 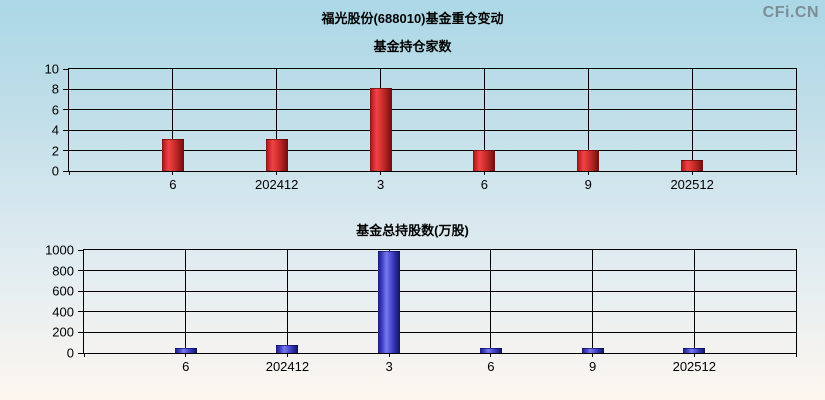 I want to click on y-tick-label: 6, so click(x=55, y=110).